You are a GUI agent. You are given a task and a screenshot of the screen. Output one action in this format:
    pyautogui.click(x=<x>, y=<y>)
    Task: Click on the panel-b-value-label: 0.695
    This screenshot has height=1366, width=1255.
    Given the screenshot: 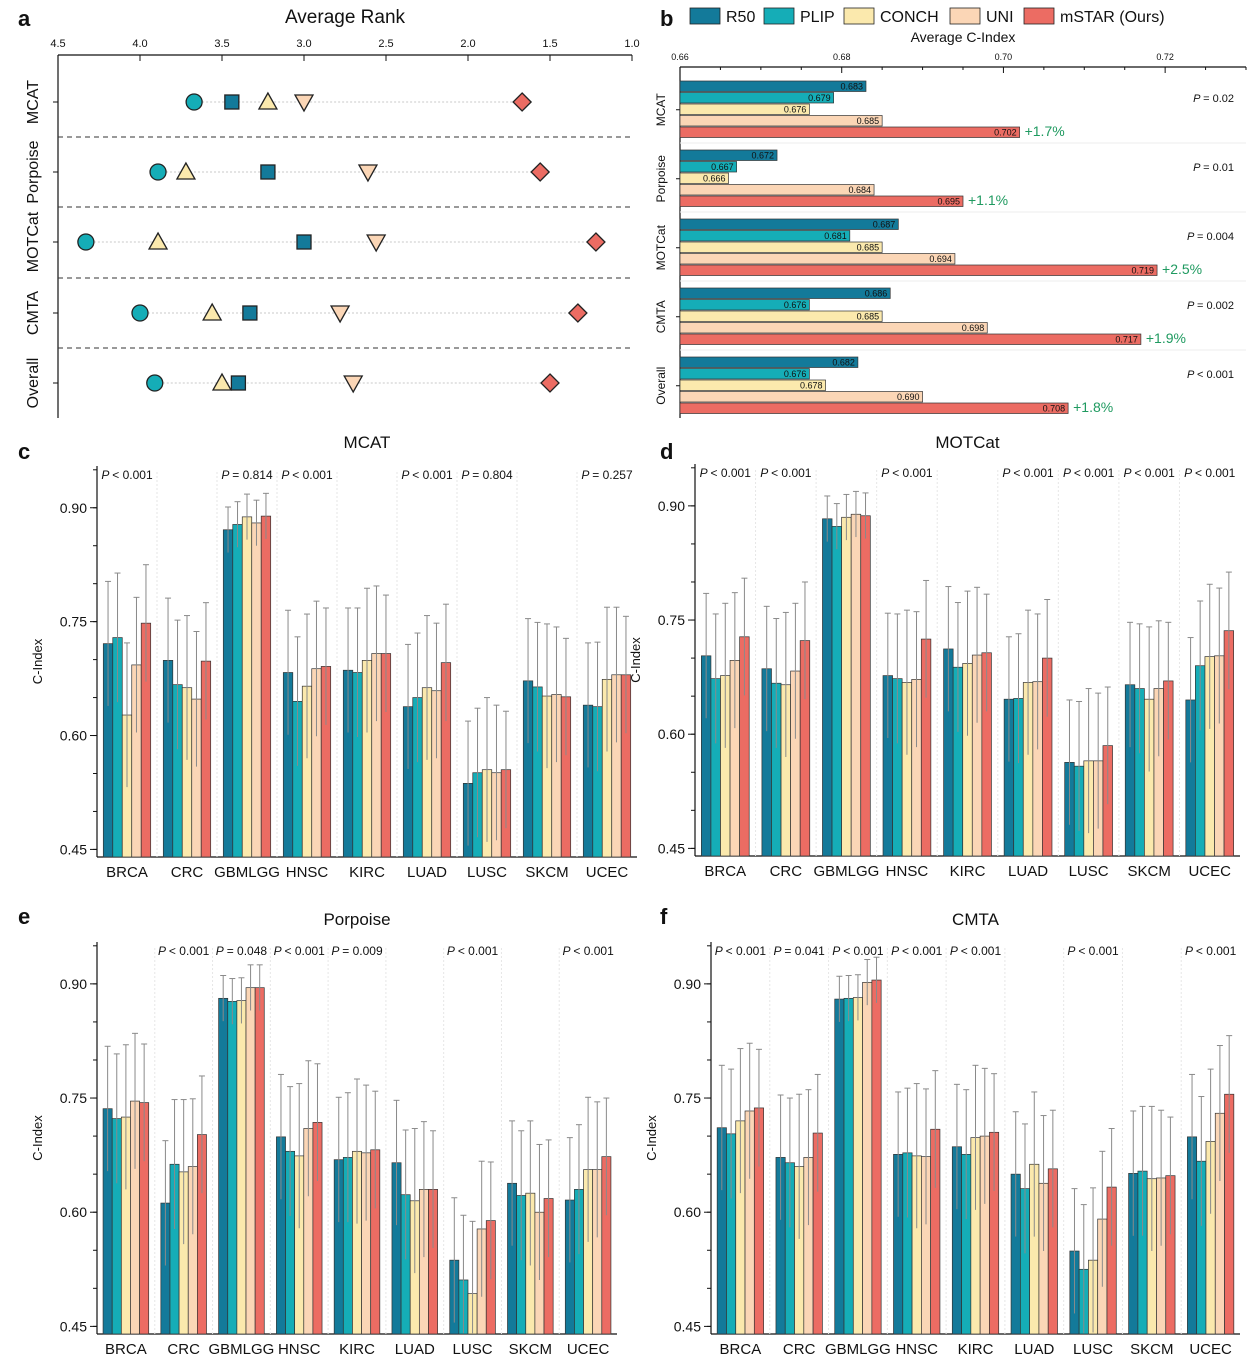 What is the action you would take?
    pyautogui.click(x=948, y=202)
    